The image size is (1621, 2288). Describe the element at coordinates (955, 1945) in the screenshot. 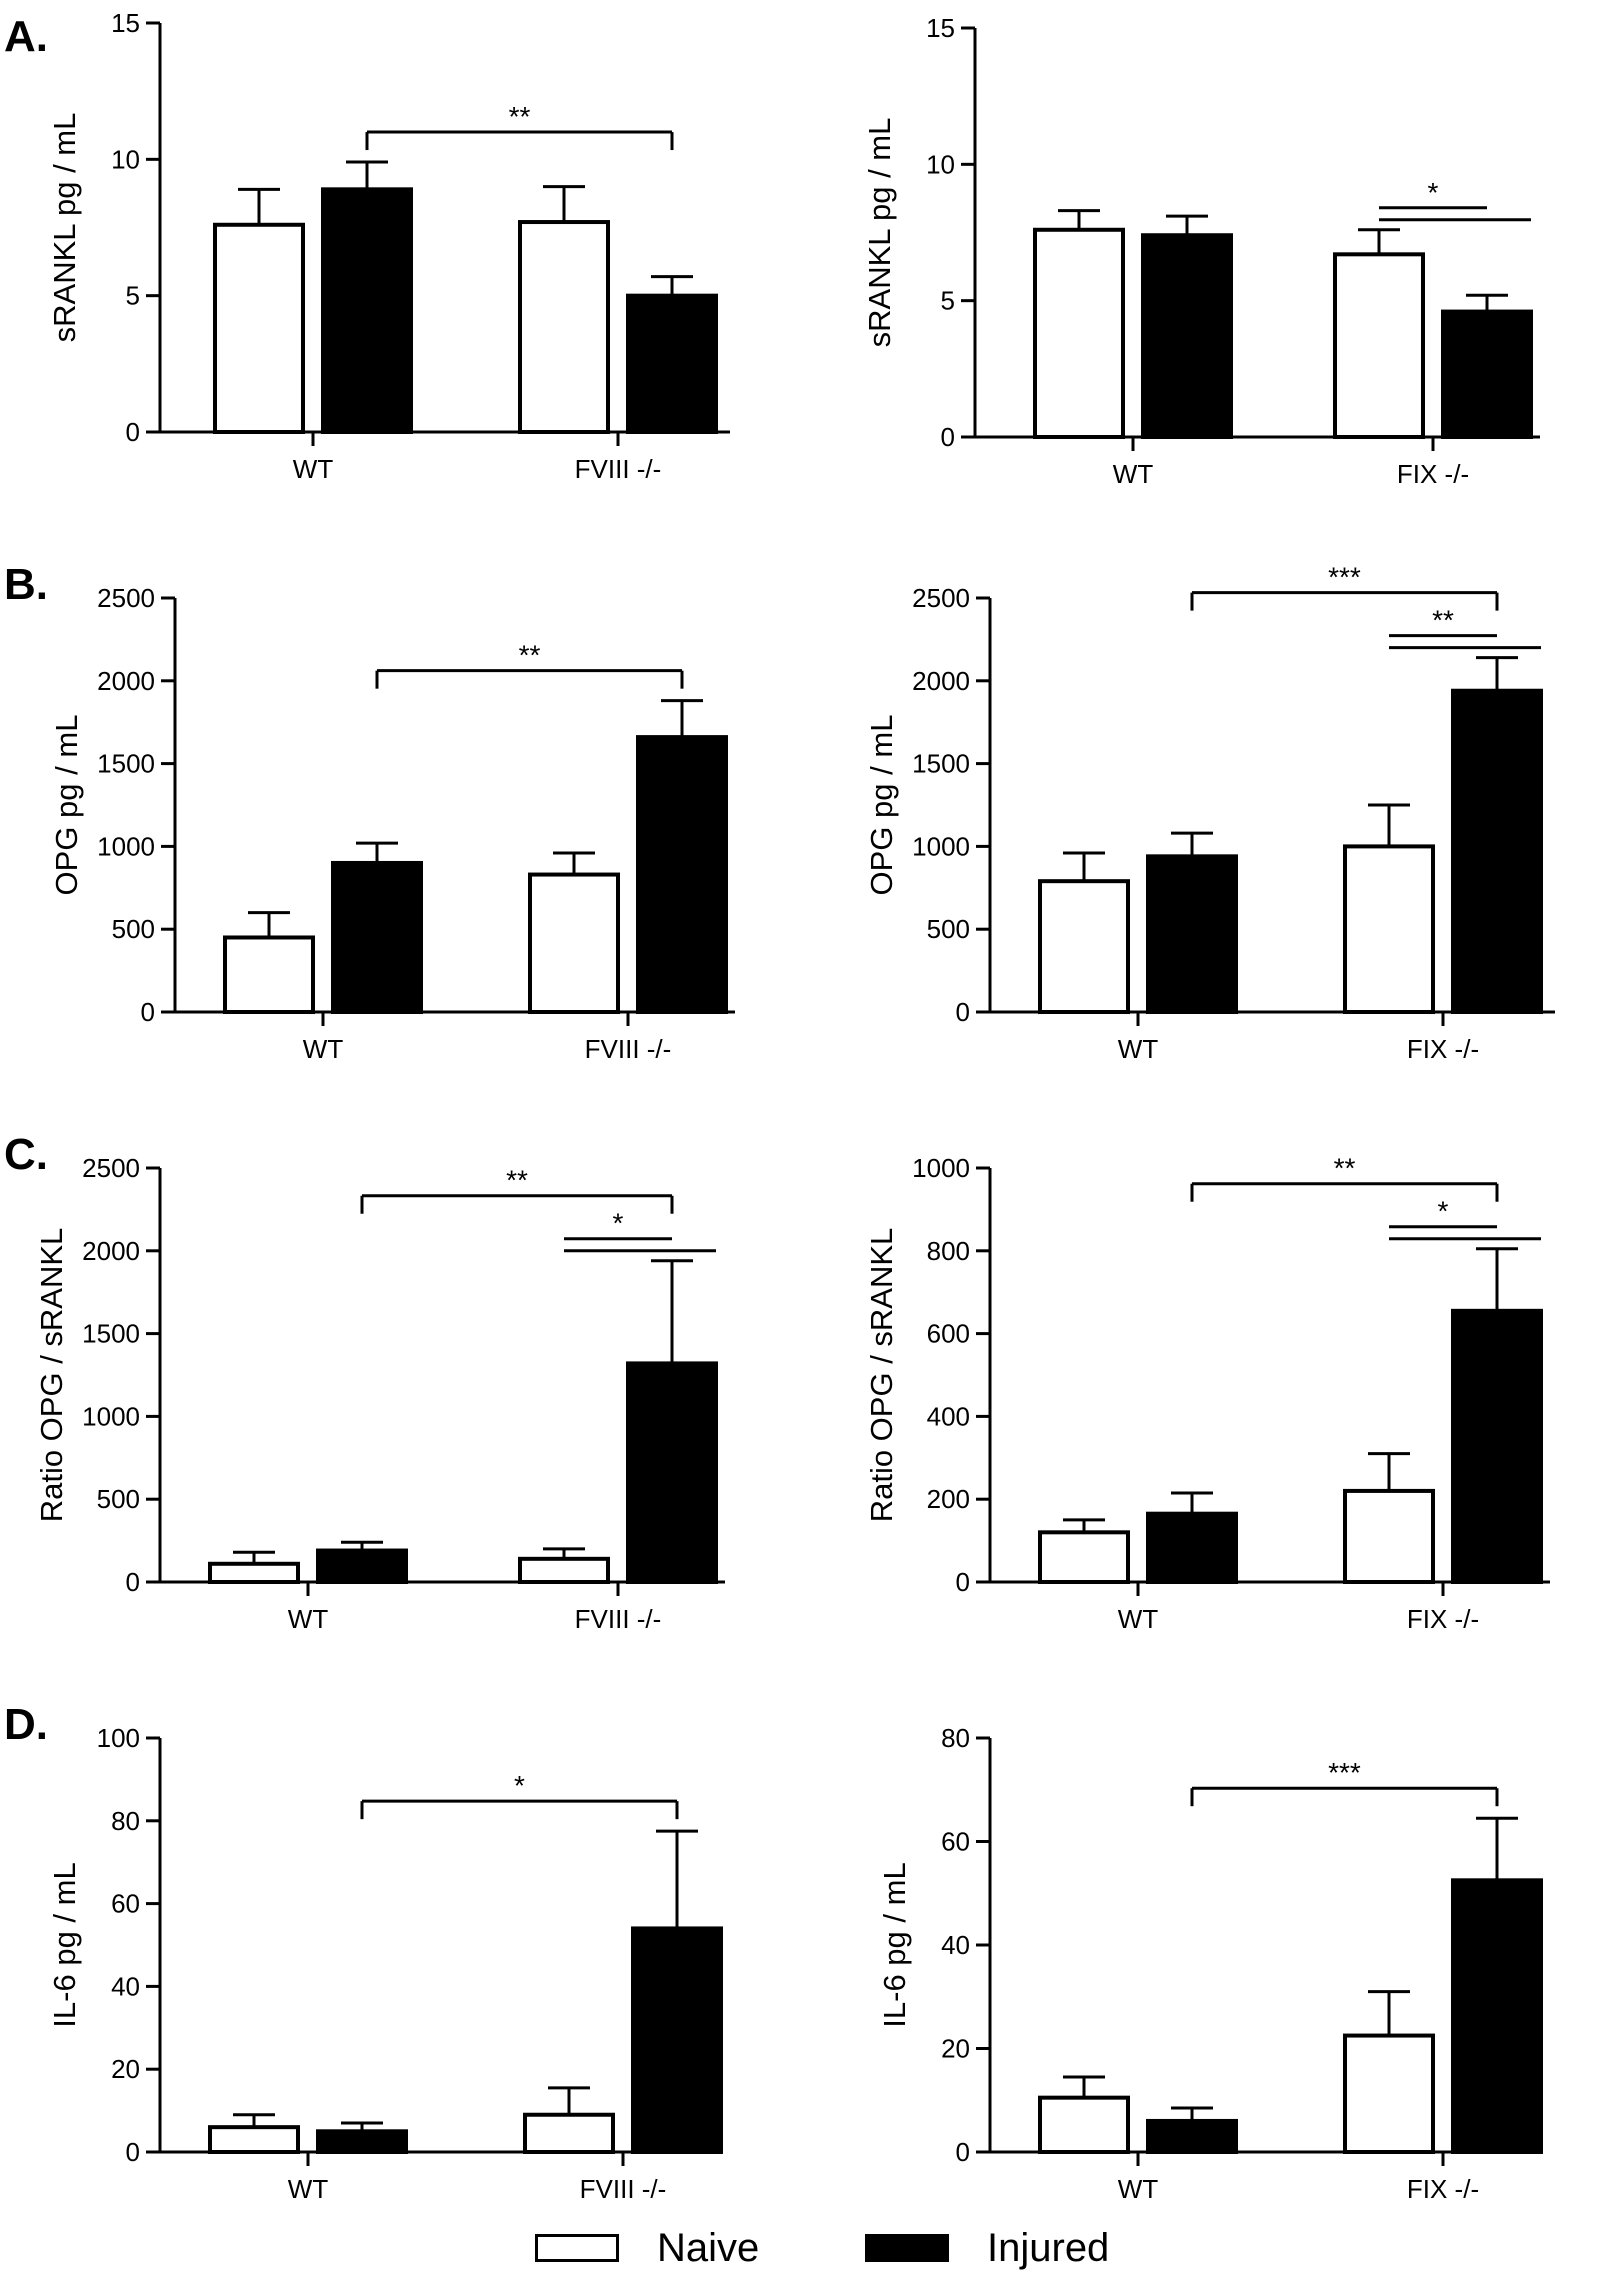

I see `d-right-y-tick-label: 40` at that location.